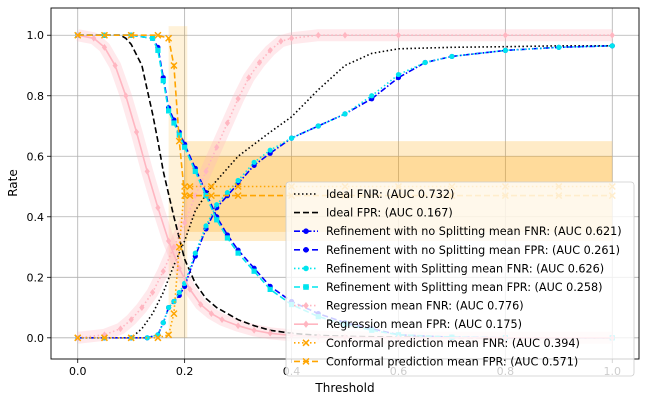 This screenshot has height=402, width=648. Describe the element at coordinates (36, 338) in the screenshot. I see `y-tick-label: 0.0` at that location.